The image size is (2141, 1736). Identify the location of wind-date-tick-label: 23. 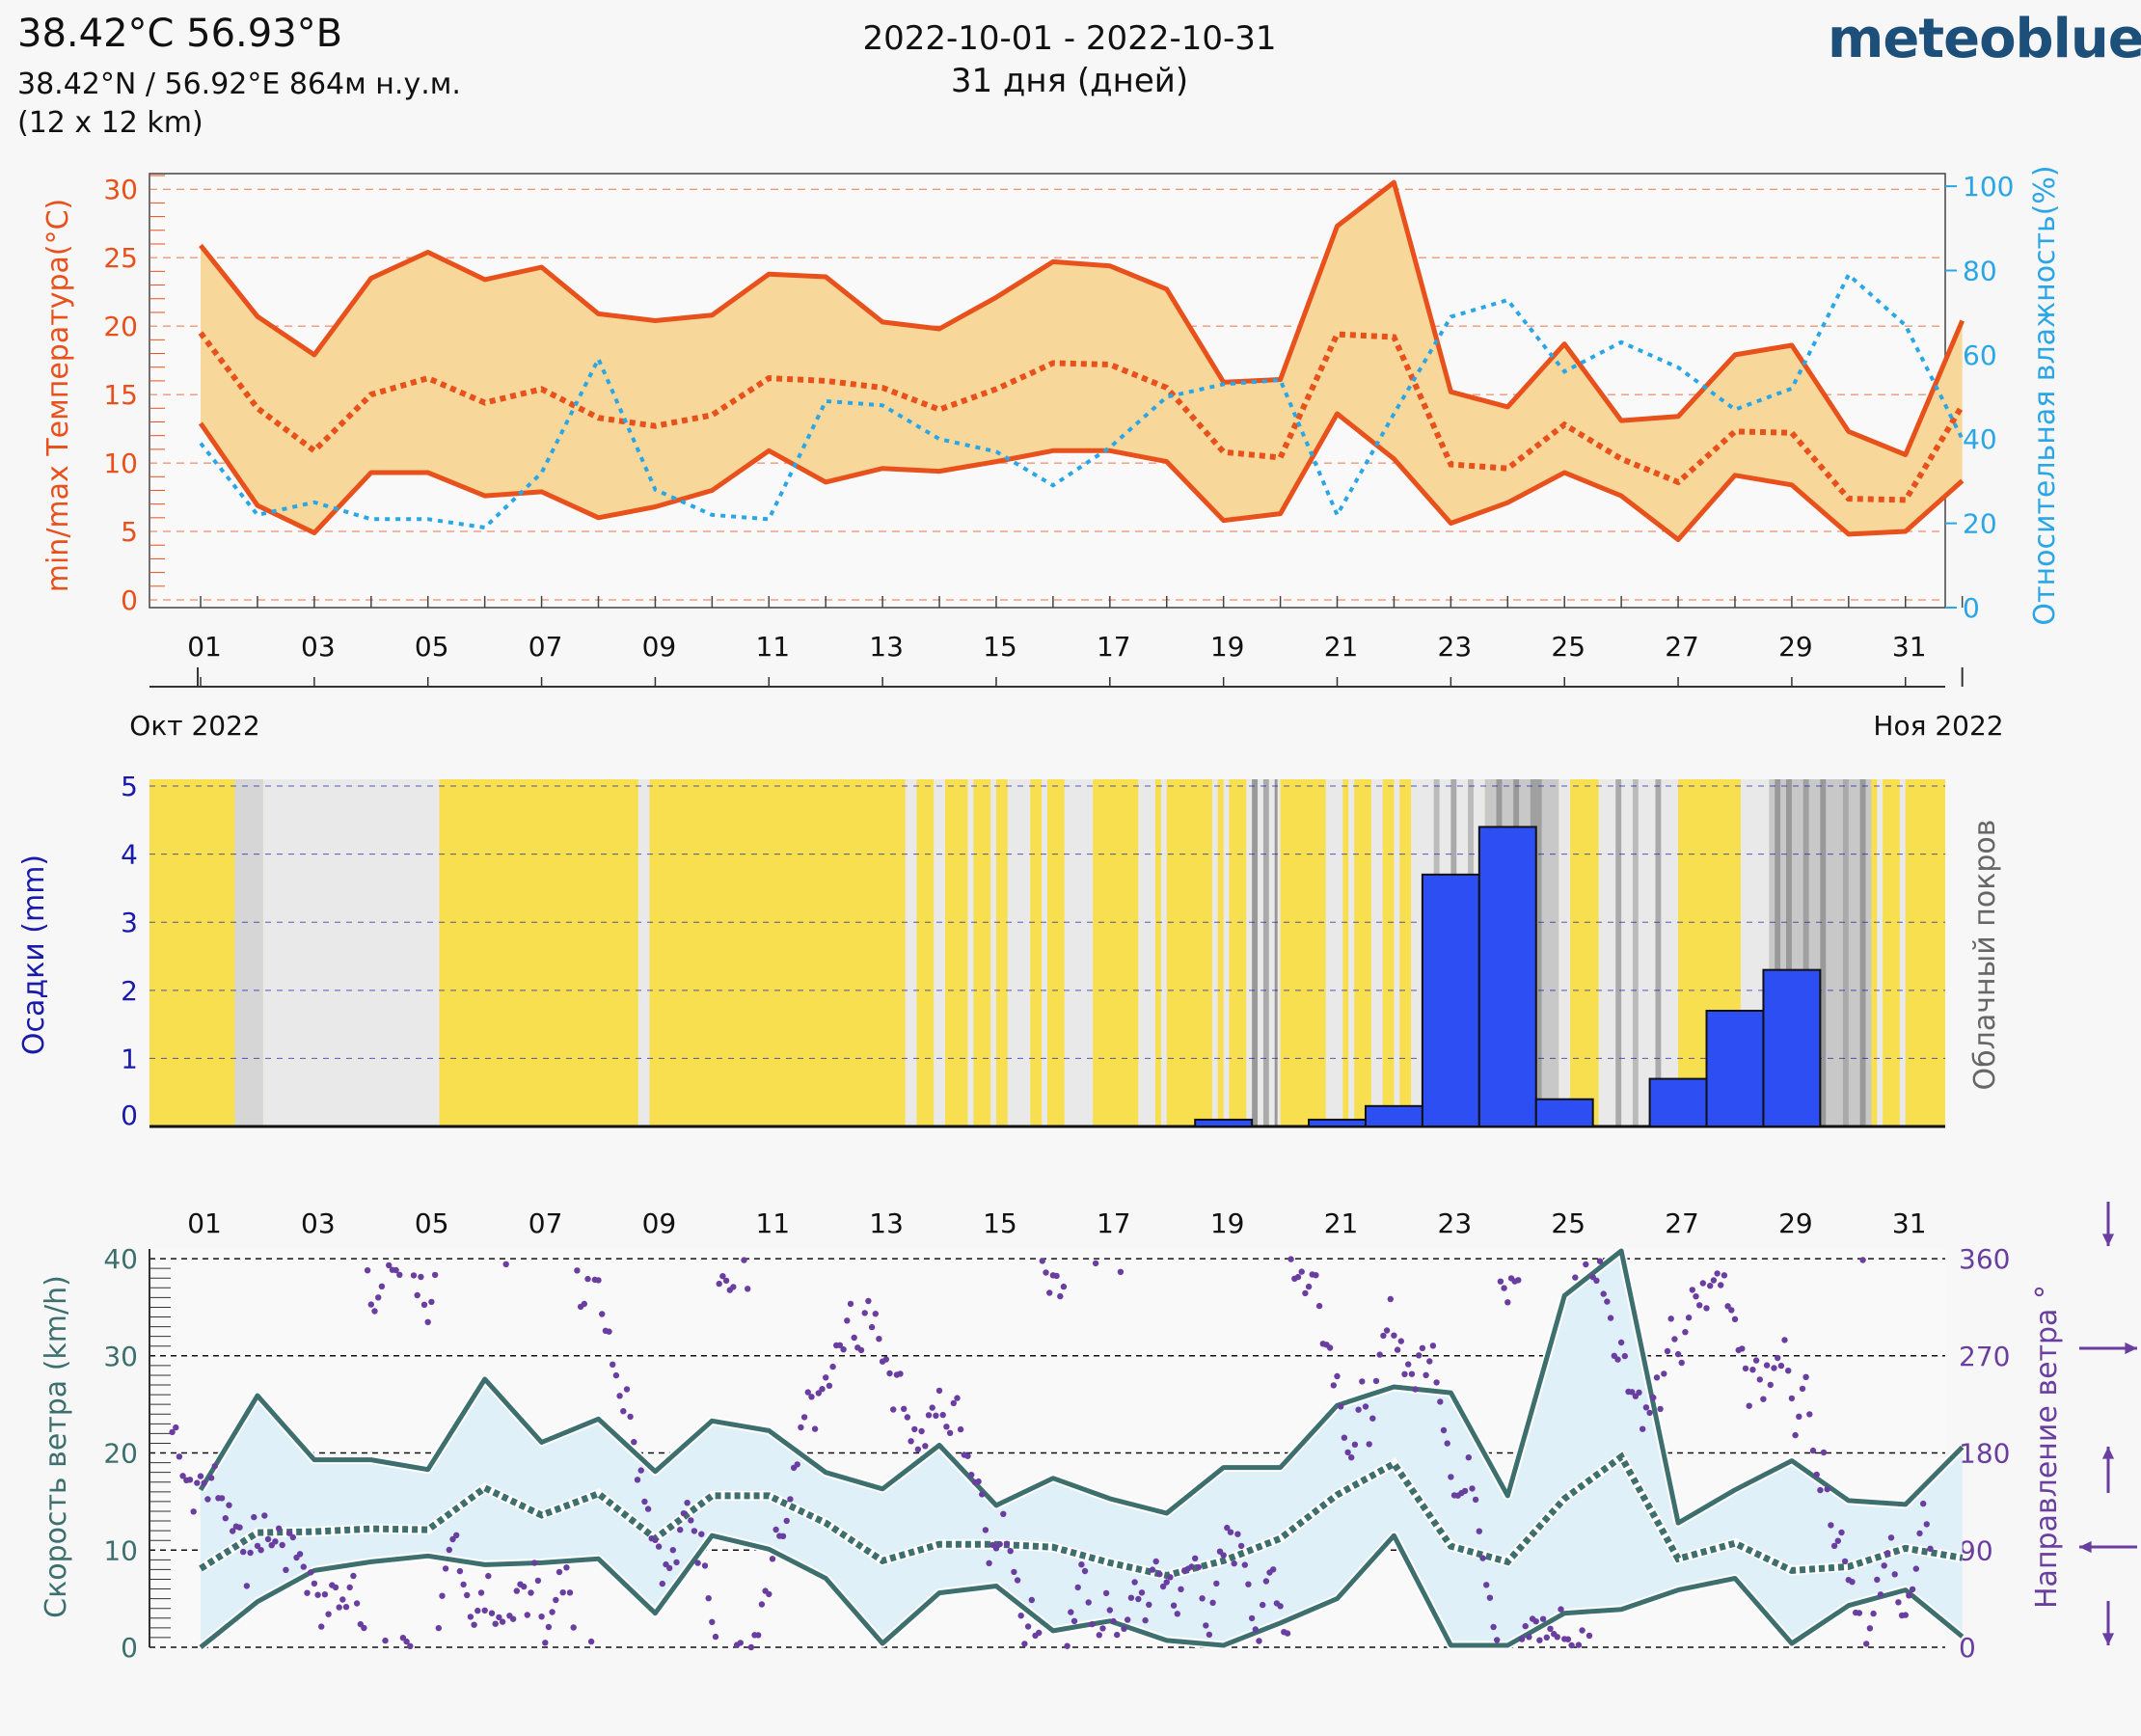
(1455, 1223).